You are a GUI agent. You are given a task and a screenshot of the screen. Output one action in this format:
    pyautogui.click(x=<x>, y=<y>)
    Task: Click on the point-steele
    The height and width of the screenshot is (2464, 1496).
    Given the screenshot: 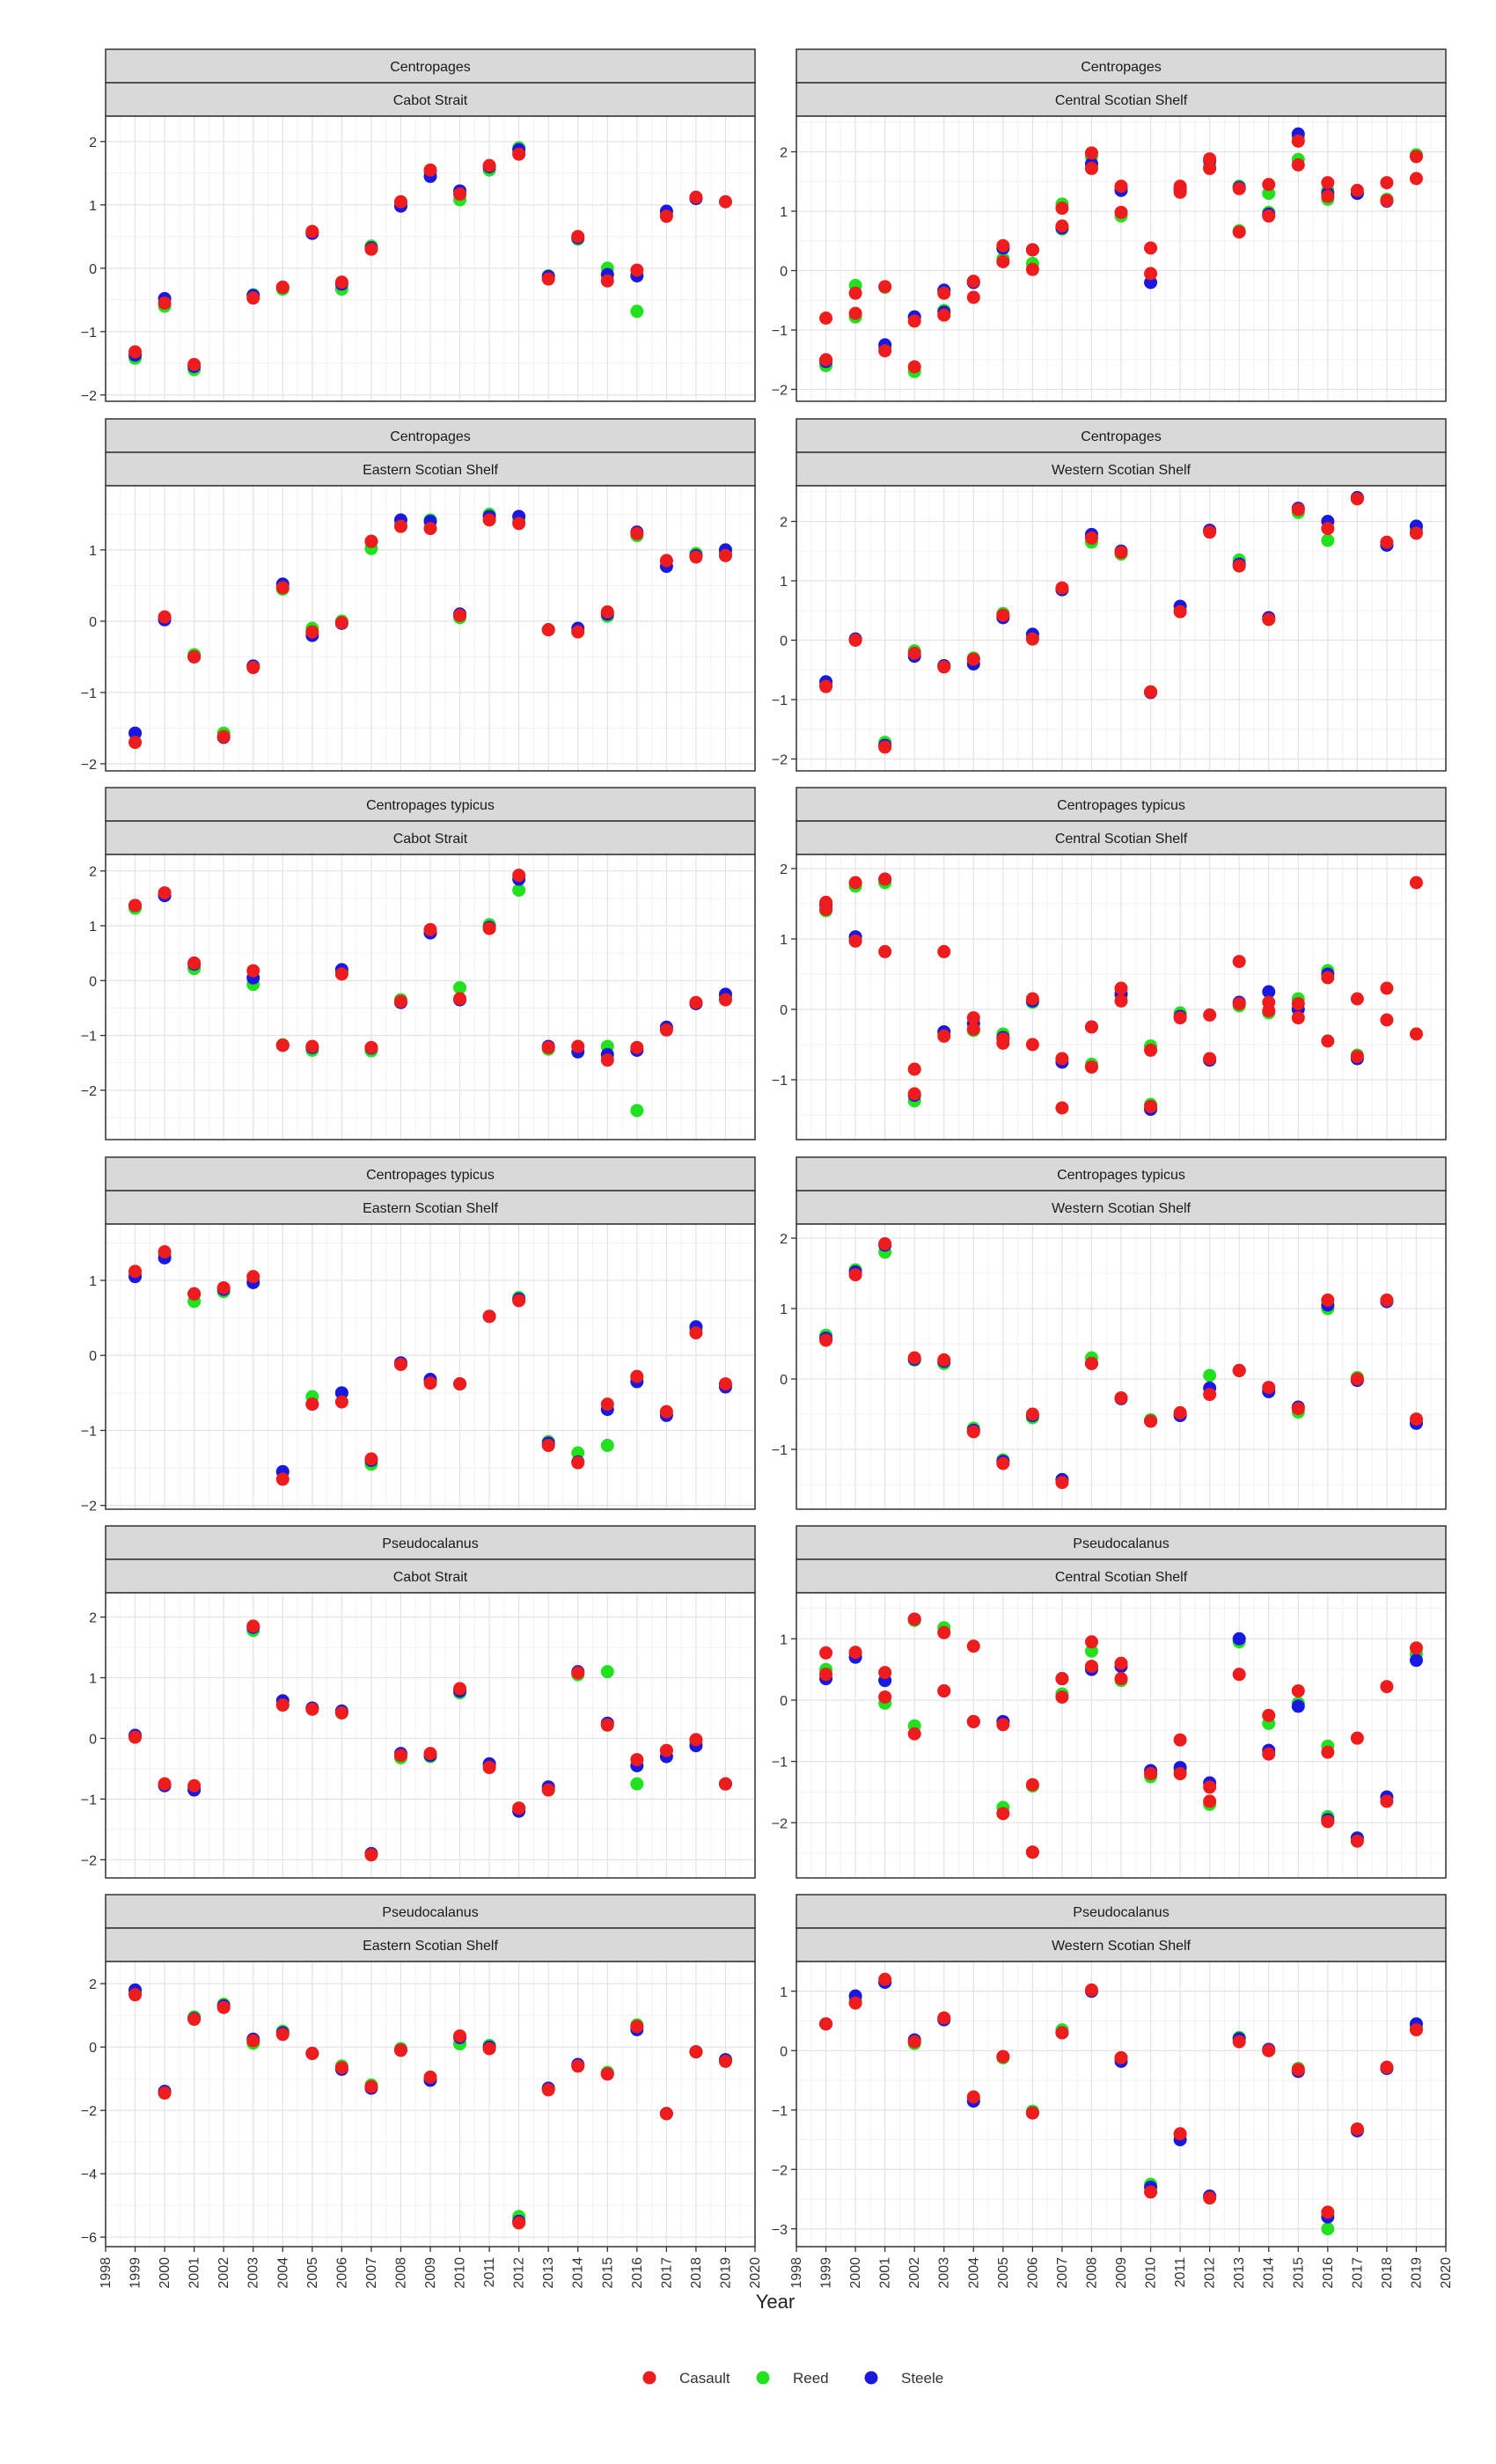 What is the action you would take?
    pyautogui.click(x=1298, y=1706)
    